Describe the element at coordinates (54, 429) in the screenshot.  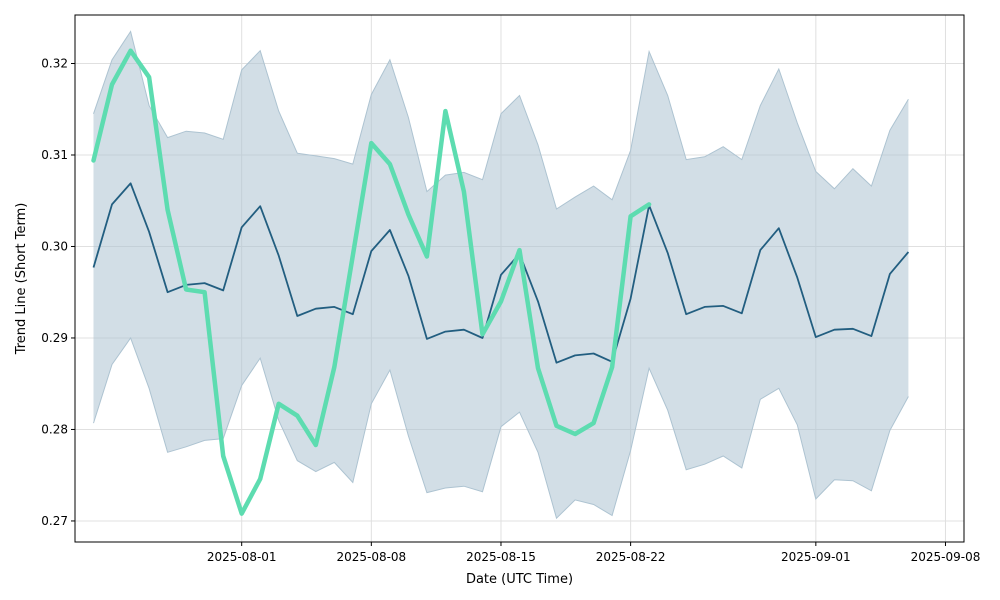
I see `y-tick-label: 0.28` at that location.